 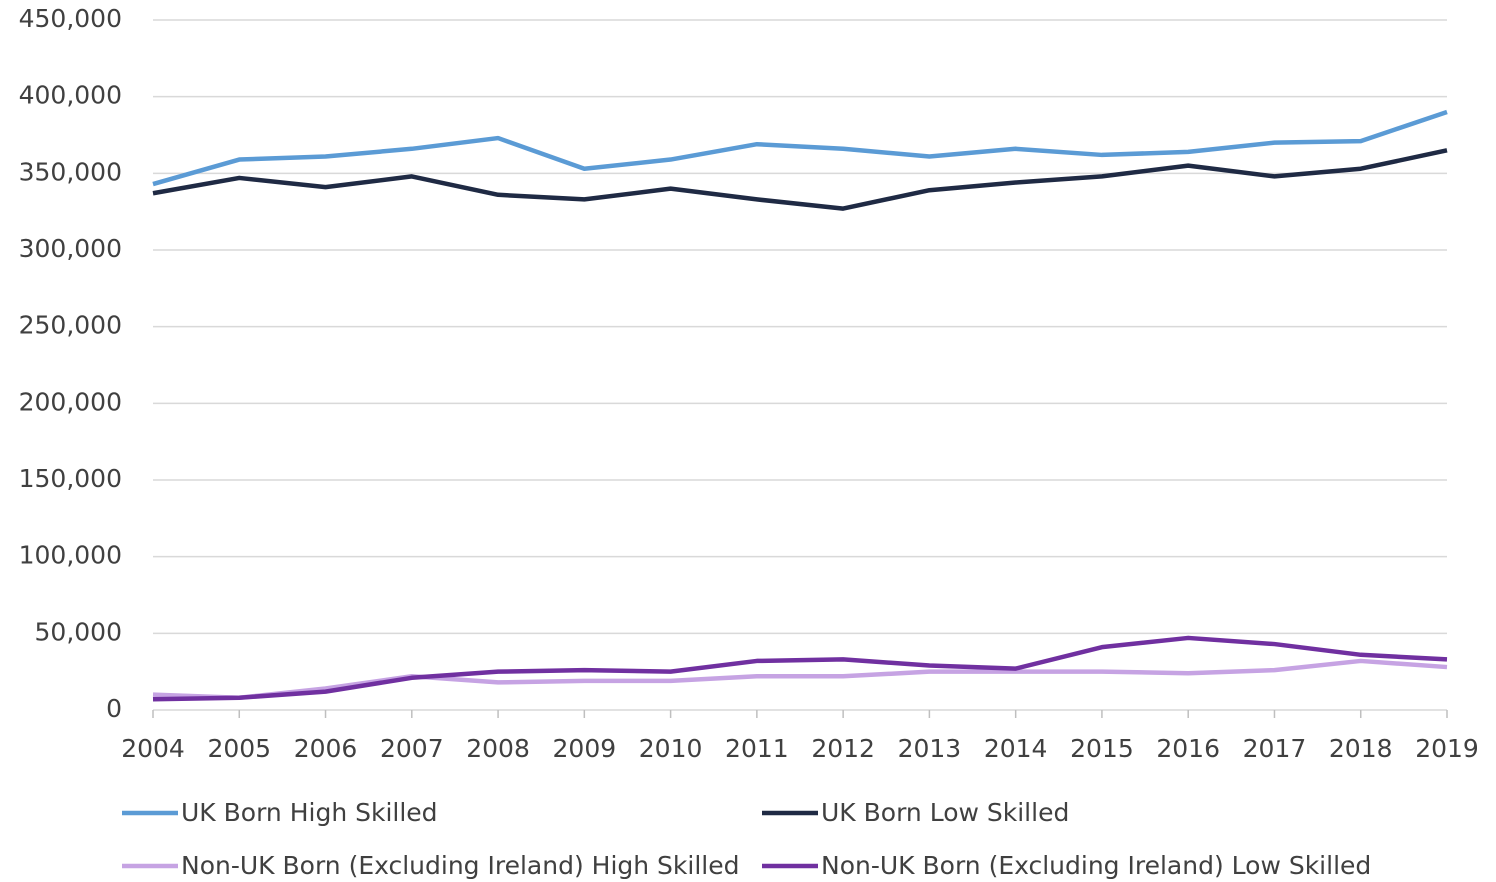 I want to click on x-tick-label: 2011, so click(x=757, y=748).